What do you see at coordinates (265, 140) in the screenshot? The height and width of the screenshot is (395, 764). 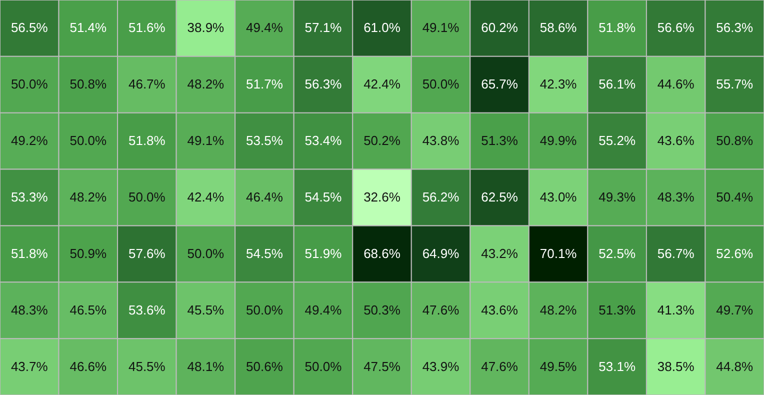 I see `data-label: 53.5%` at bounding box center [265, 140].